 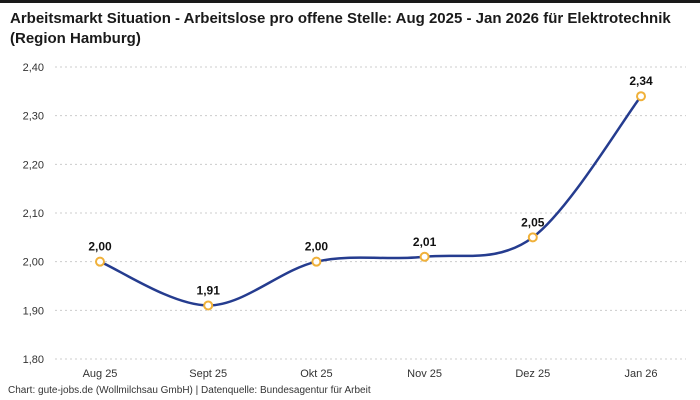 I want to click on x-axis-tick-label: Okt 25, so click(x=316, y=374).